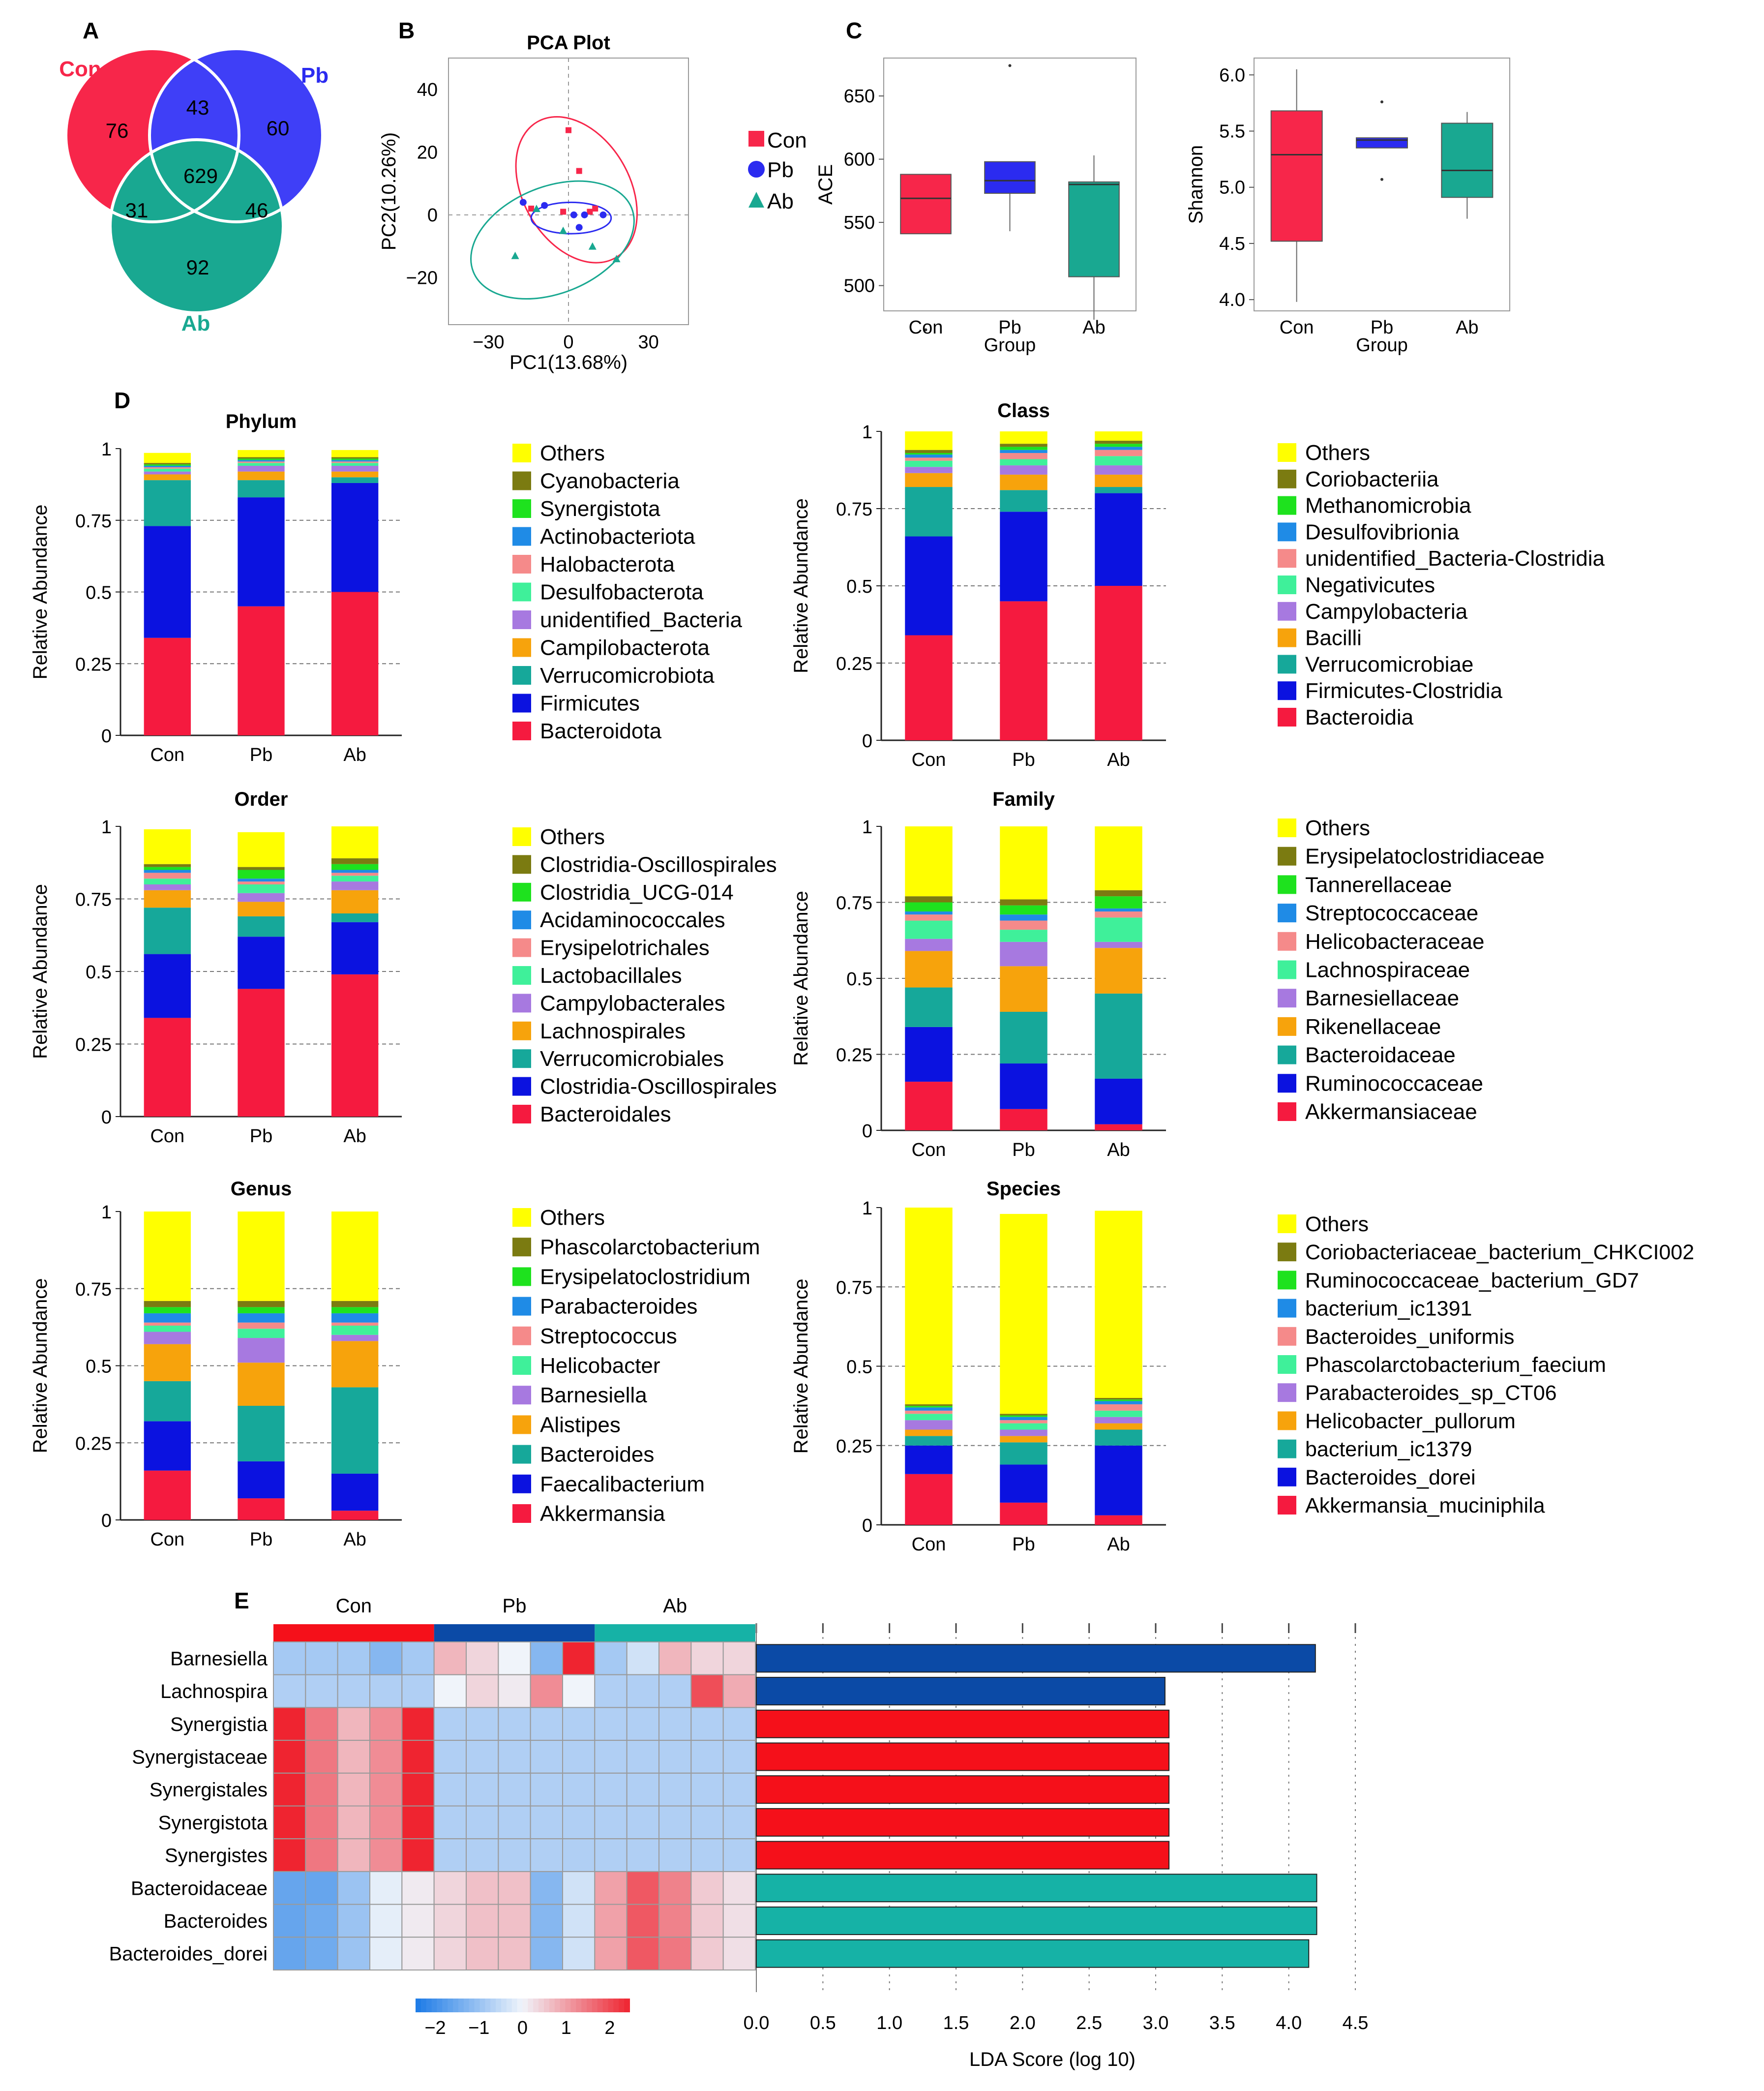  I want to click on phylum-bar-ab-others, so click(355, 454).